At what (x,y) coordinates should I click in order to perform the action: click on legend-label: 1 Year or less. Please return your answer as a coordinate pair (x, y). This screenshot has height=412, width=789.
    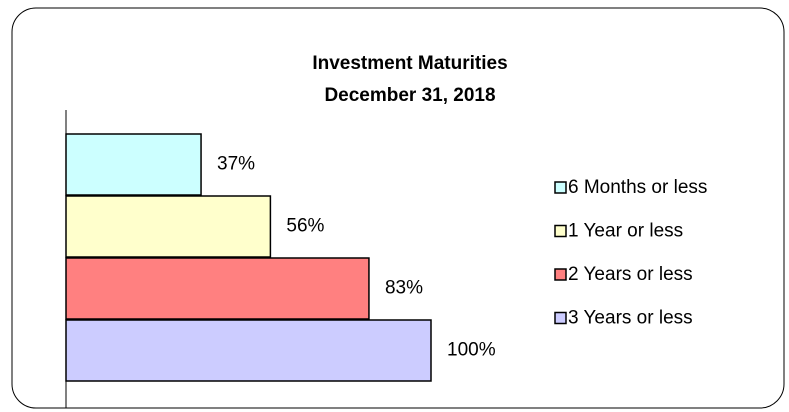
    Looking at the image, I should click on (625, 231).